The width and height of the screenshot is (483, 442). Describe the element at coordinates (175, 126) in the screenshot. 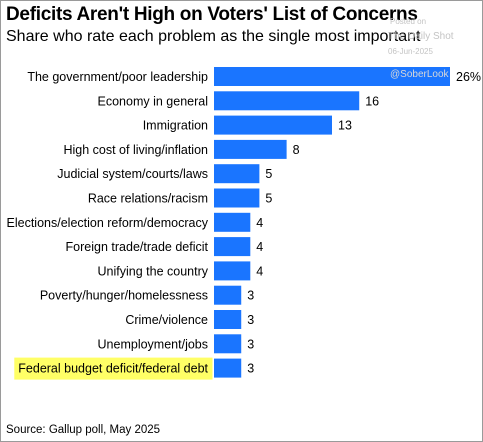

I see `category-label: Immigration` at that location.